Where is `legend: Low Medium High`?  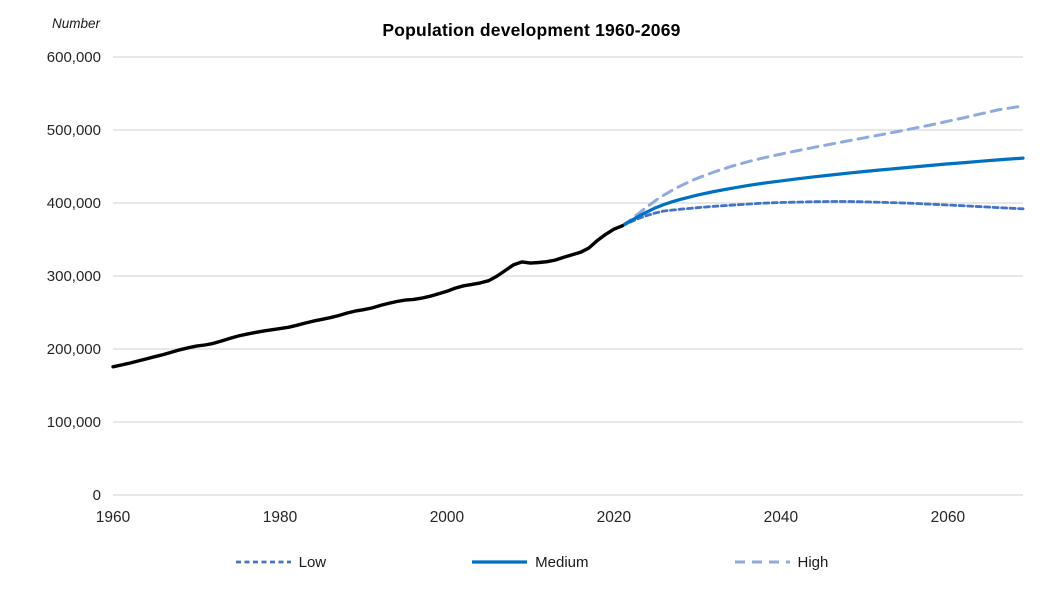
legend: Low Medium High is located at coordinates (531, 562).